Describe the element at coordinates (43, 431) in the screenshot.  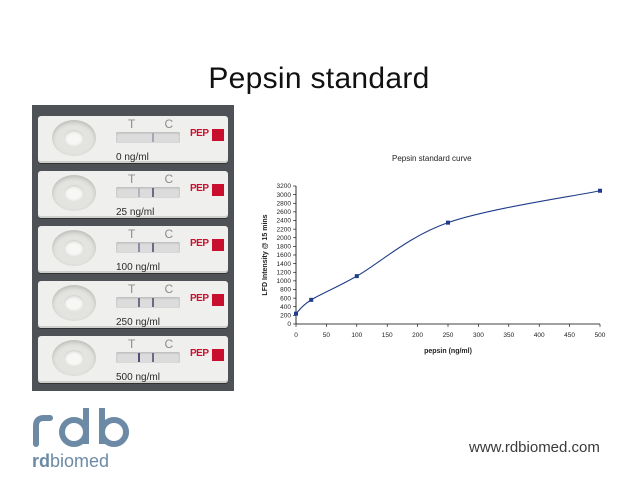
I see `logo-r-glyph` at that location.